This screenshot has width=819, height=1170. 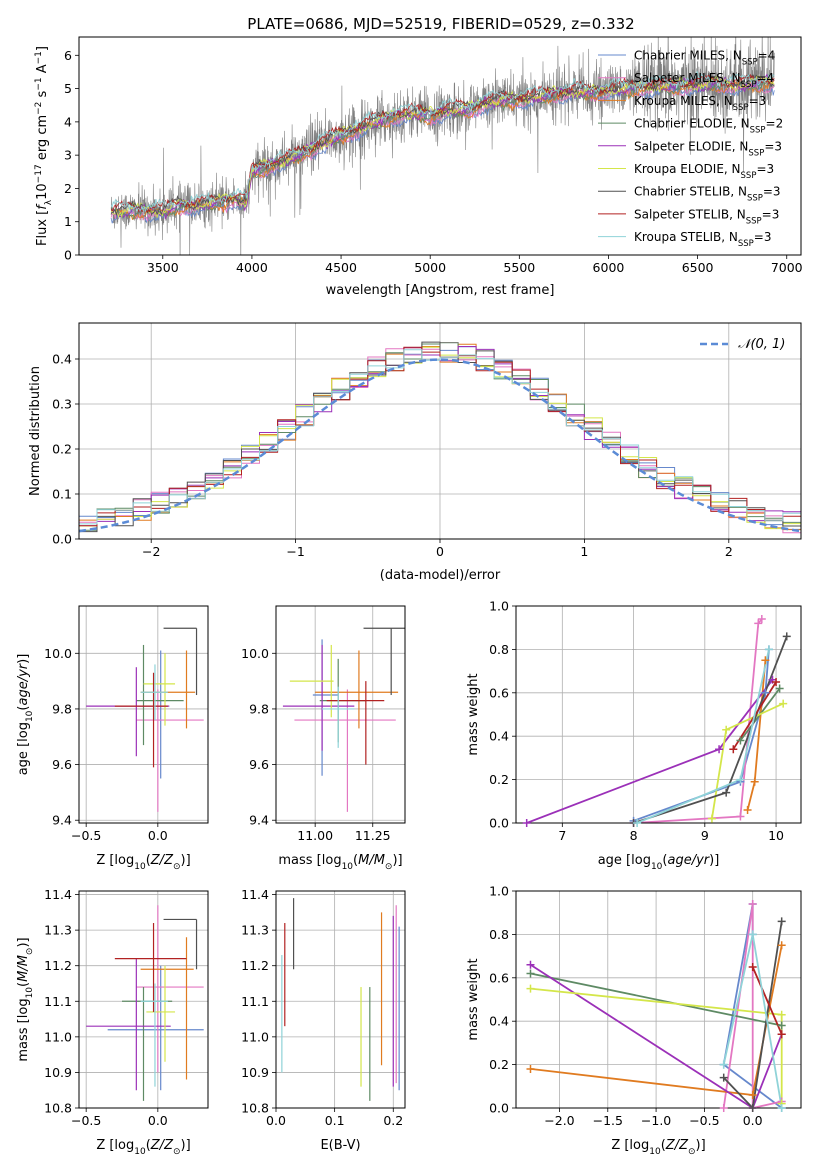 What do you see at coordinates (698, 267) in the screenshot?
I see `x-tick-label: 6500` at bounding box center [698, 267].